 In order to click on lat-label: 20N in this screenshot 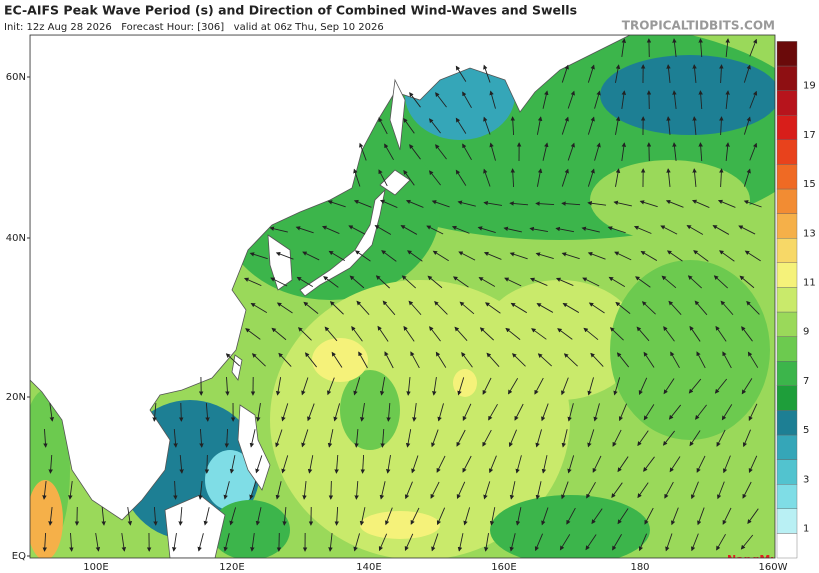, I will do `click(16, 397)`.